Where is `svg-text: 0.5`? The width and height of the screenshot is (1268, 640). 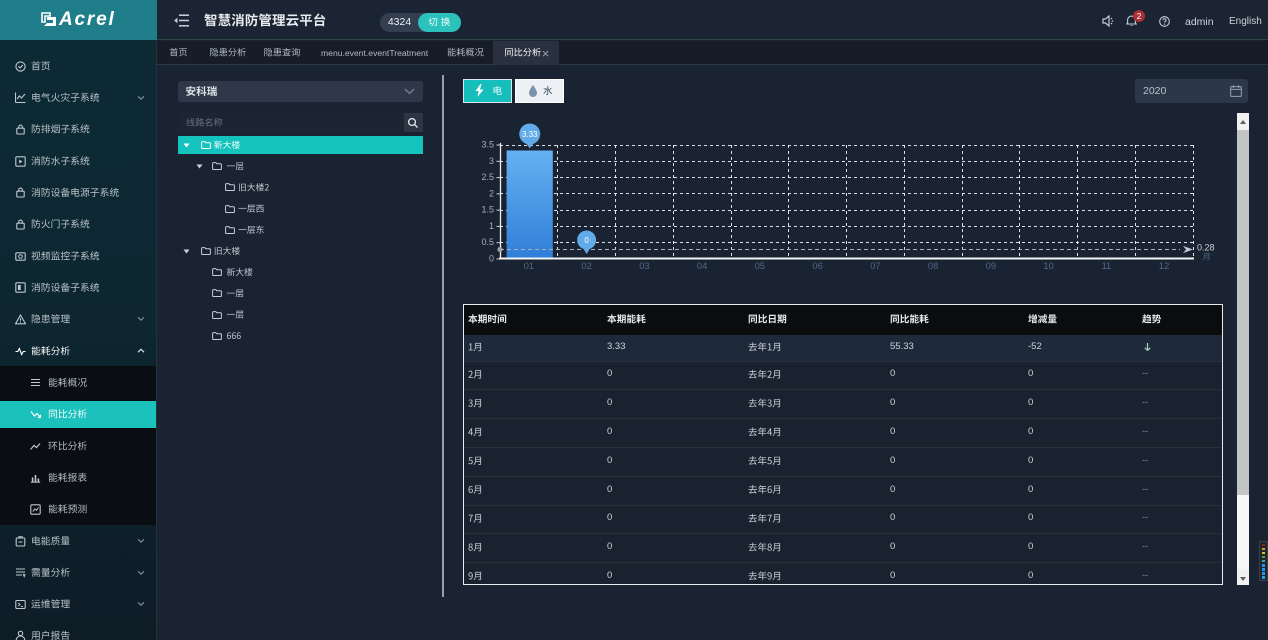 svg-text: 0.5 is located at coordinates (487, 242).